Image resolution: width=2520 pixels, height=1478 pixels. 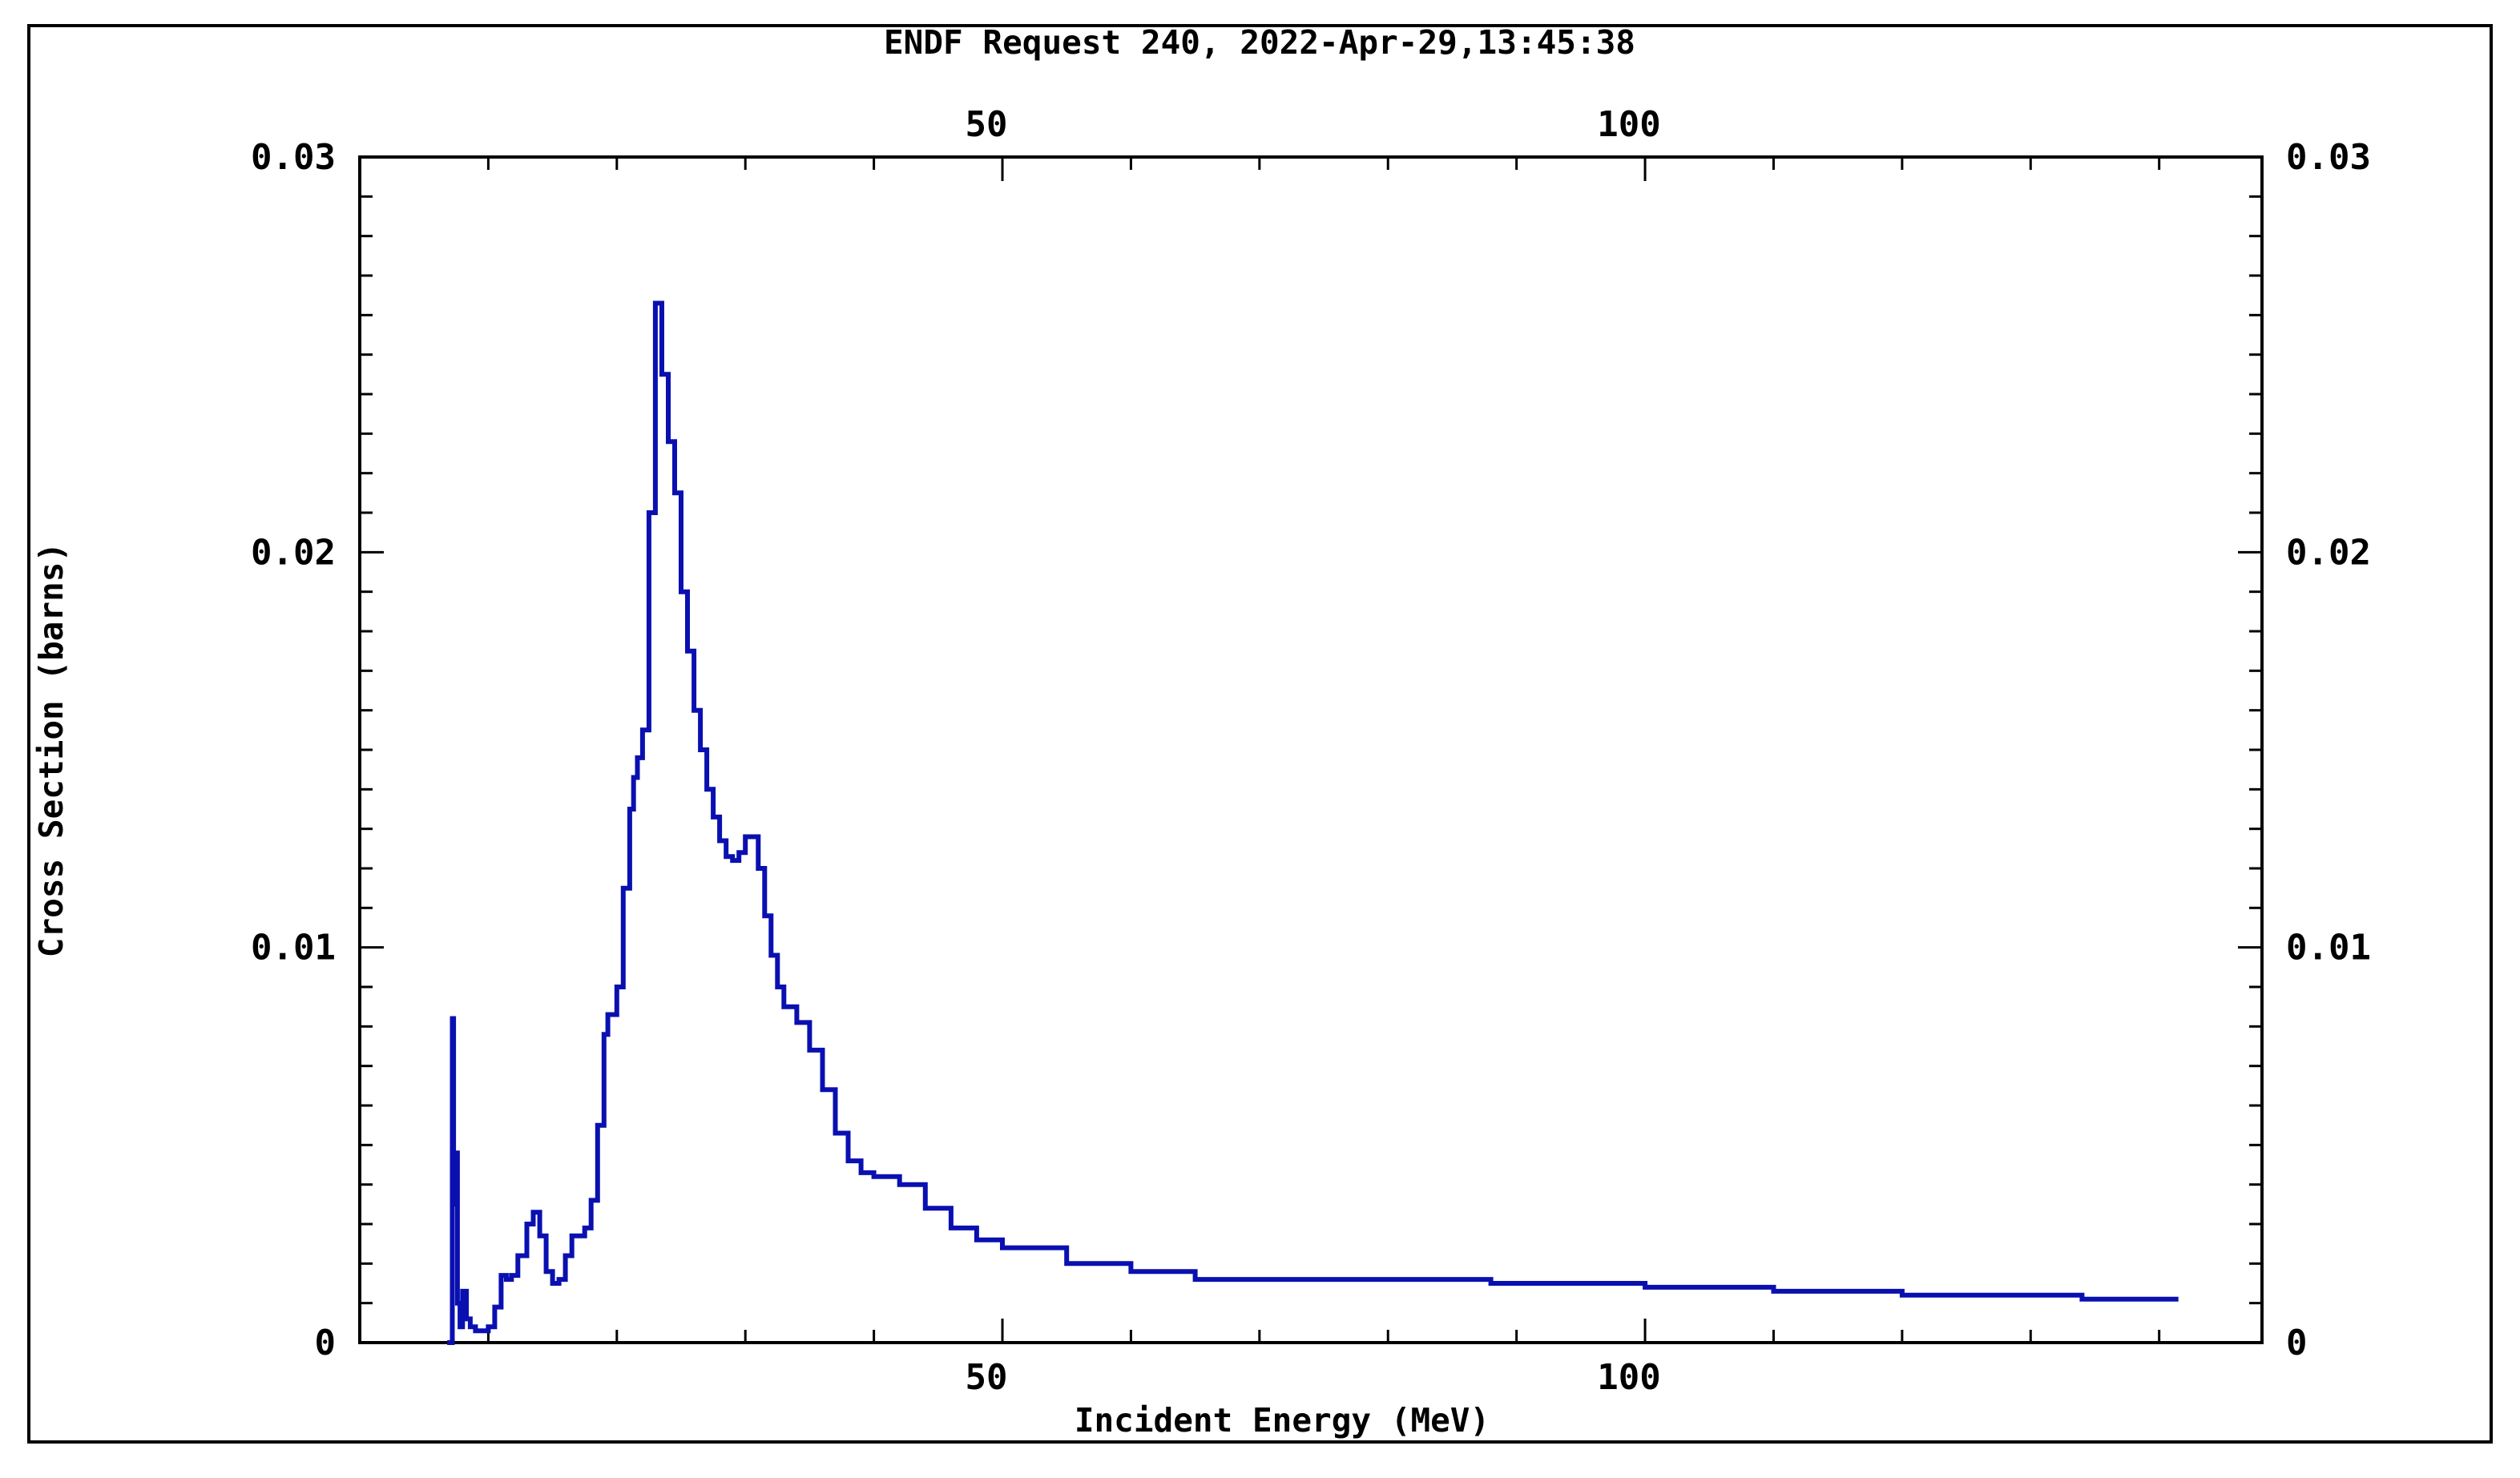 I want to click on x-axis-label: Incident Energy (MeV), so click(x=1282, y=1420).